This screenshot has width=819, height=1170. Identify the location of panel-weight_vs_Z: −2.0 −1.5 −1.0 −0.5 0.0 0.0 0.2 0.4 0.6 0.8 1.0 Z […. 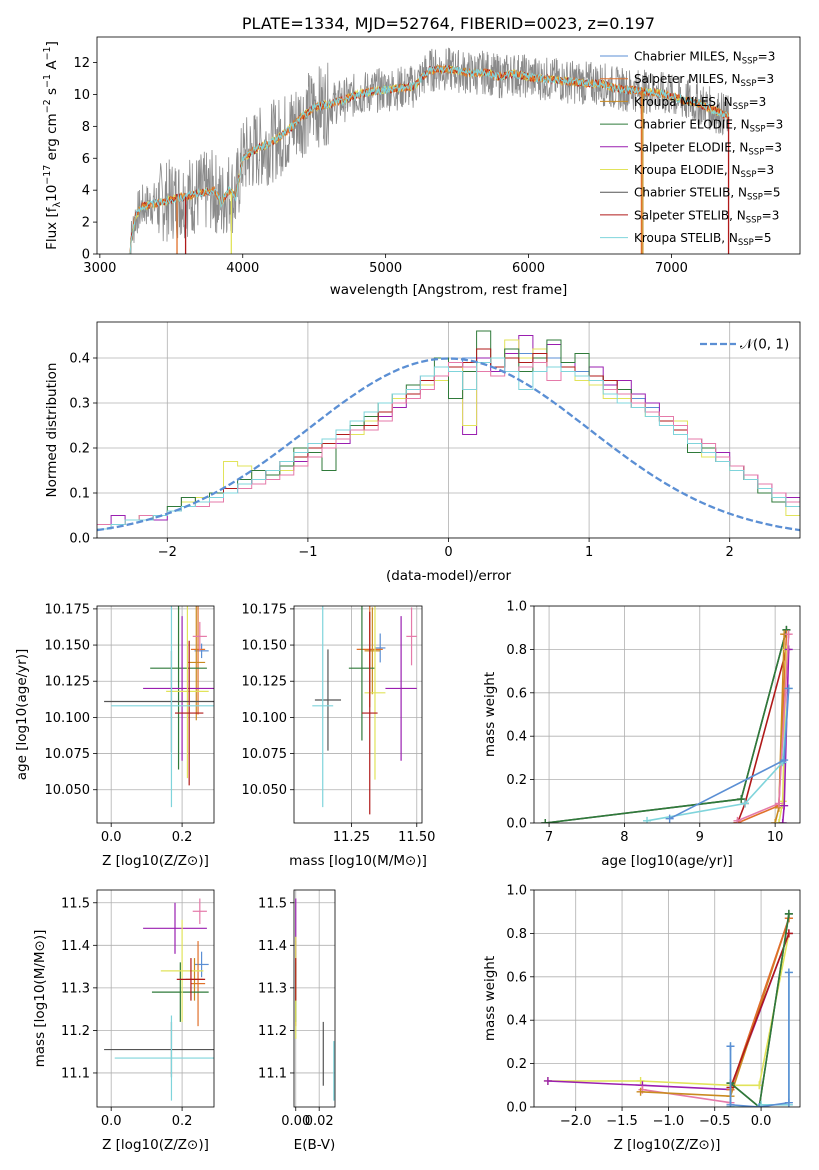
(641, 1018).